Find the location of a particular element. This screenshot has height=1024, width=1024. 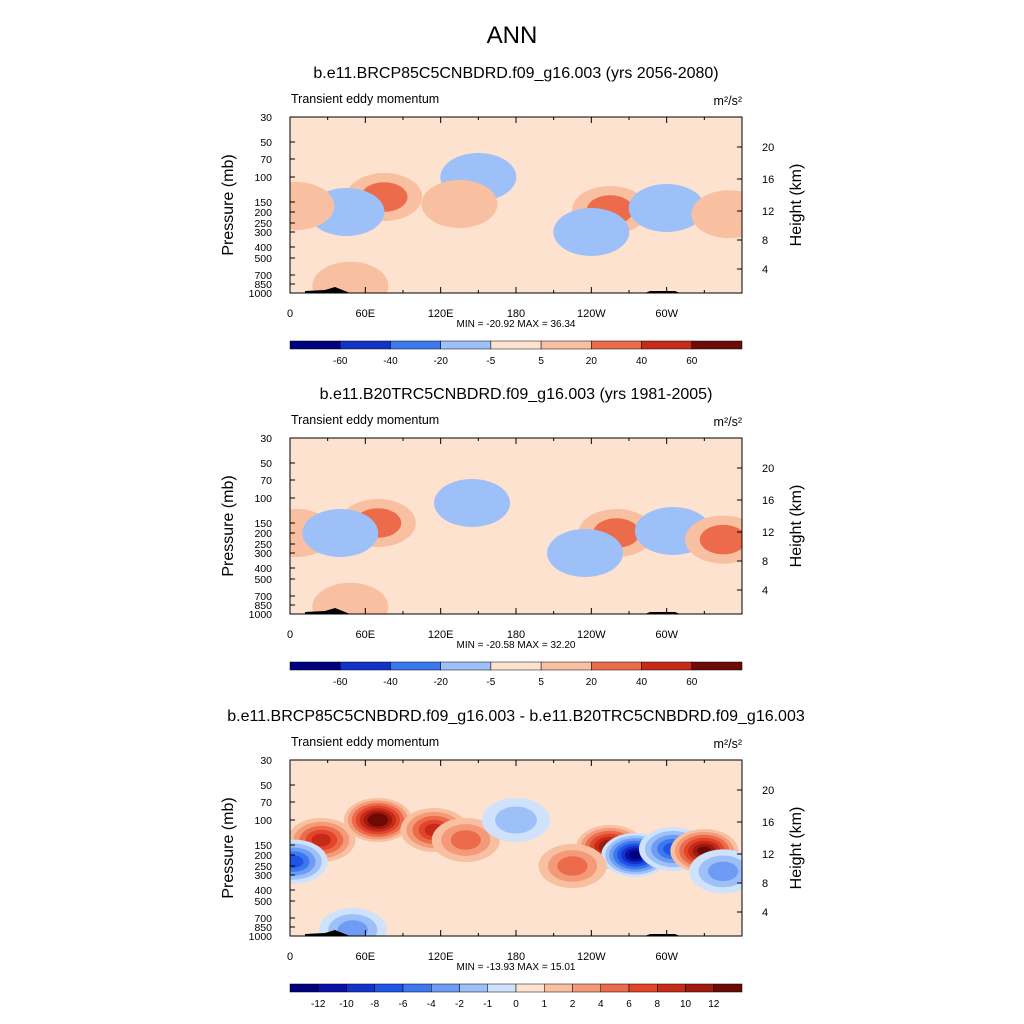

colorbar: -60 -40 -20 -5 5 20 40 60 is located at coordinates (516, 353).